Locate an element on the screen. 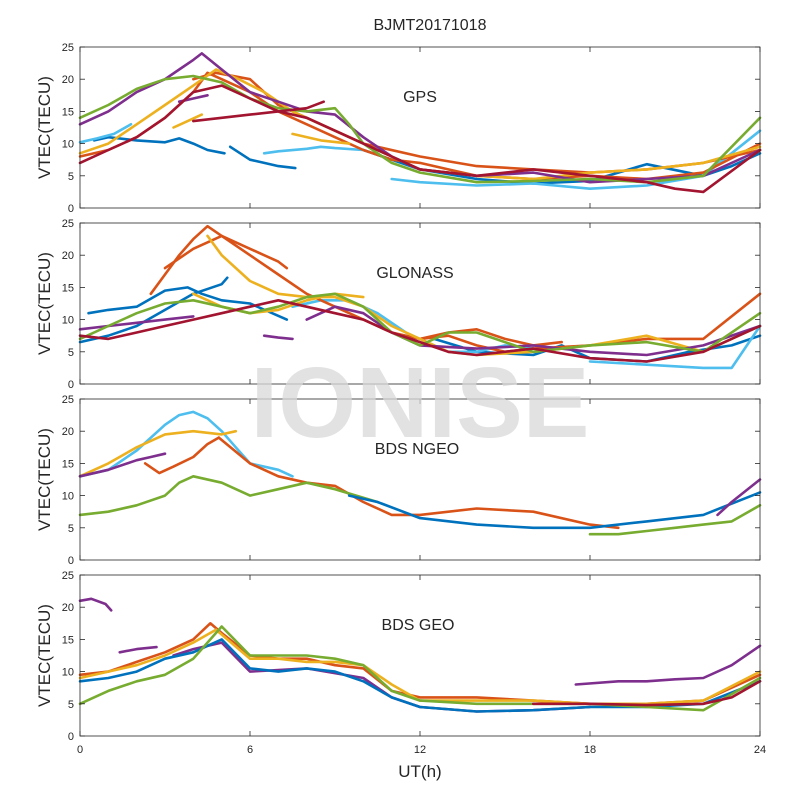 The width and height of the screenshot is (800, 800). x-axis-label: UT(h) is located at coordinates (419, 771).